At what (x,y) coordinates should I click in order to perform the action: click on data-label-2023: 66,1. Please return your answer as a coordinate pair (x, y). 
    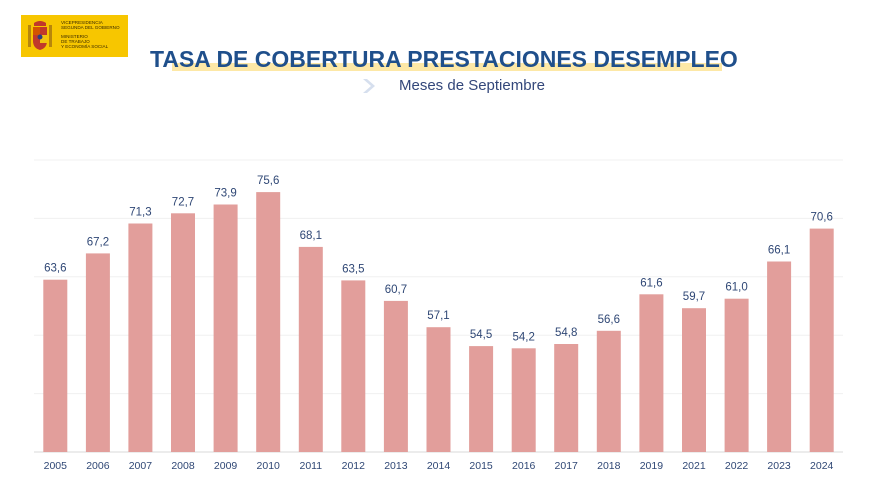
    Looking at the image, I should click on (779, 251).